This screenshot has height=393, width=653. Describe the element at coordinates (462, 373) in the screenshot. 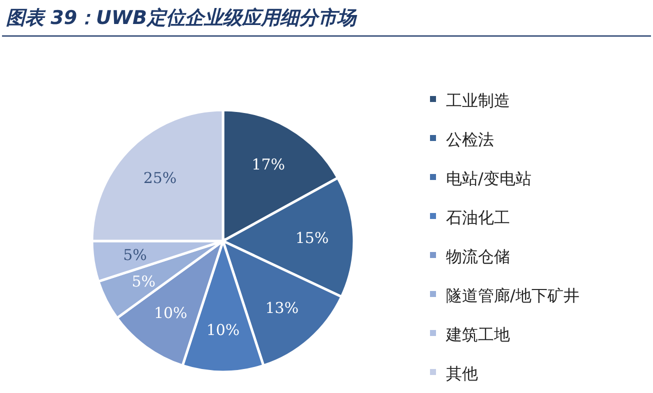

I see `legend-label: 其他` at that location.